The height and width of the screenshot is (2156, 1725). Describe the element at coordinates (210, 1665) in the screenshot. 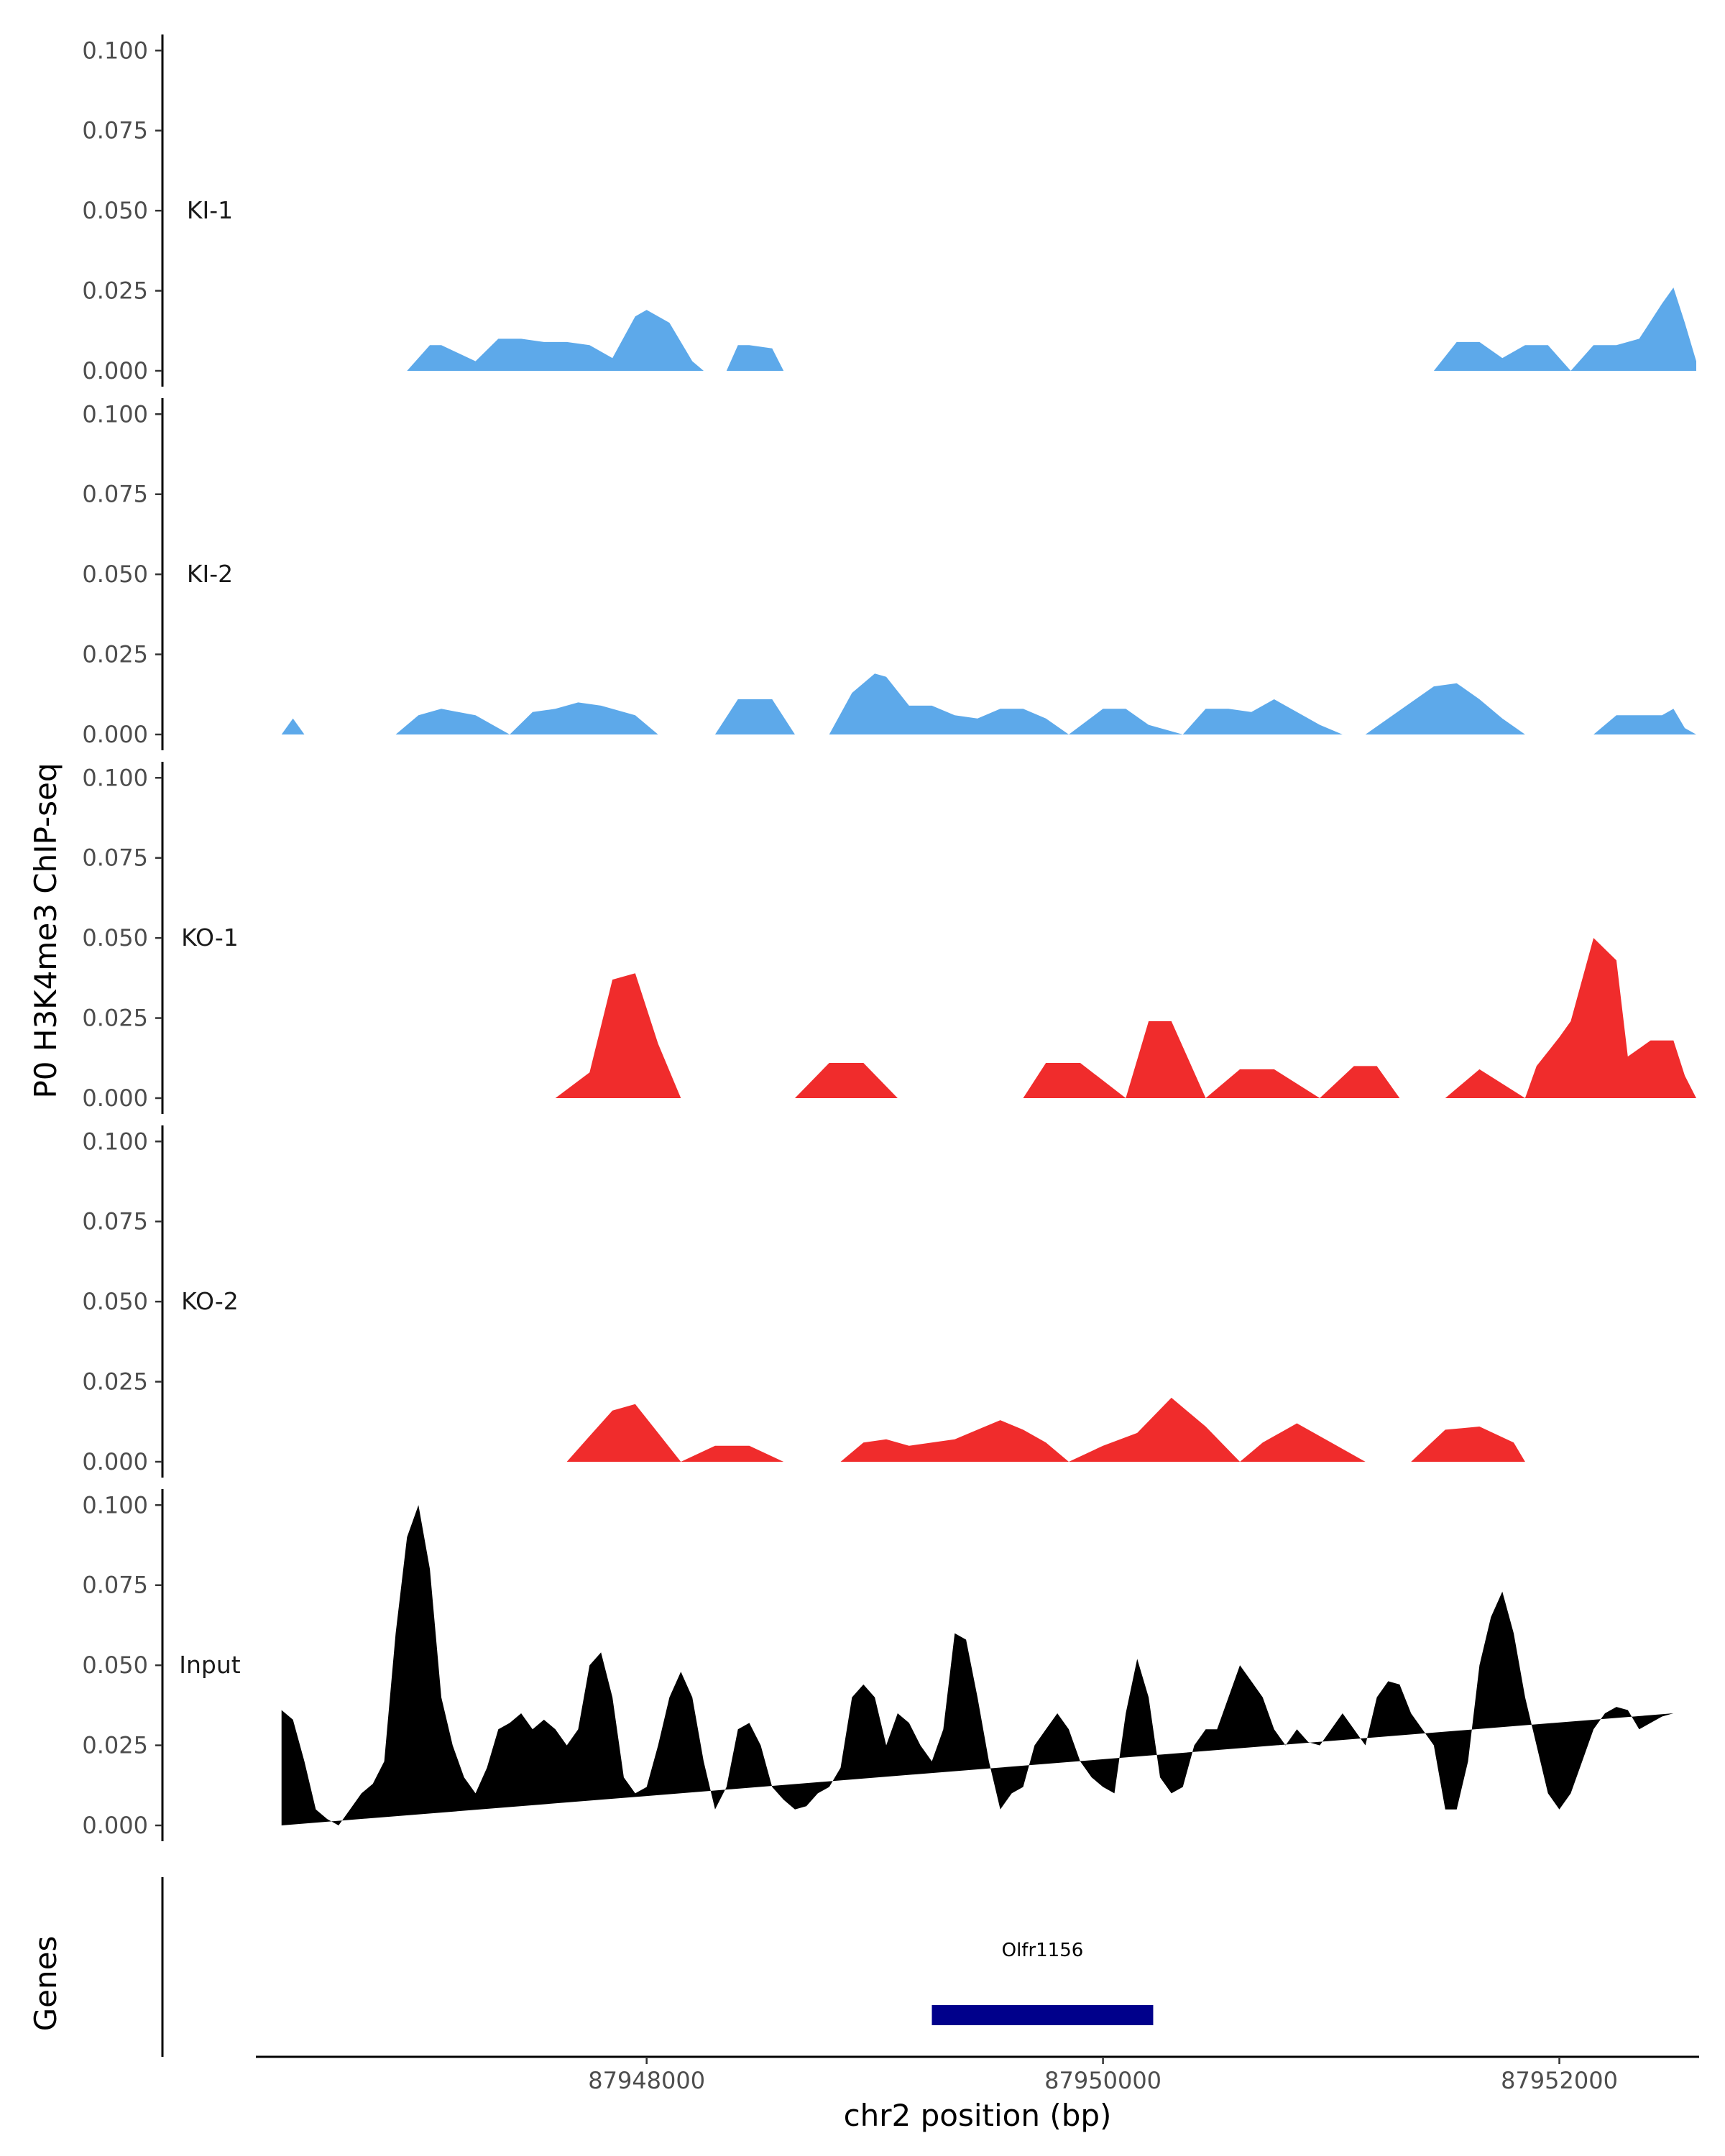

I see `track-label: Input` at that location.